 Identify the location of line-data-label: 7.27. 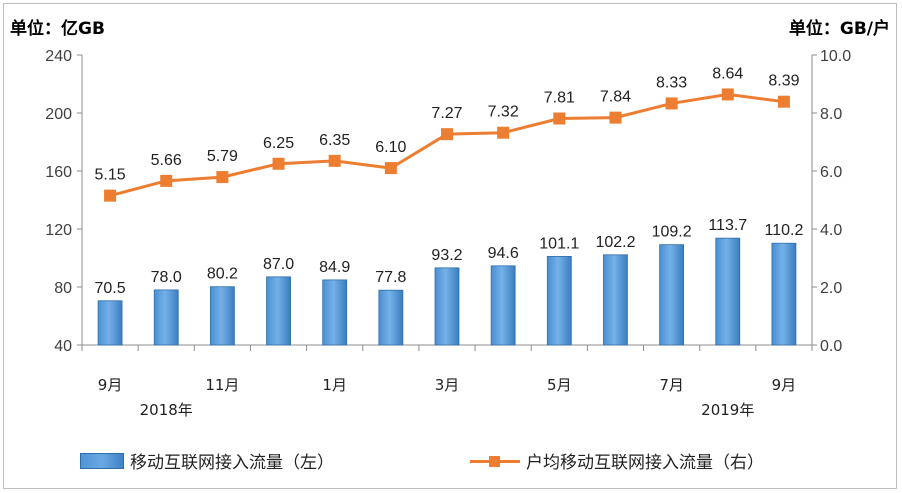
(446, 113).